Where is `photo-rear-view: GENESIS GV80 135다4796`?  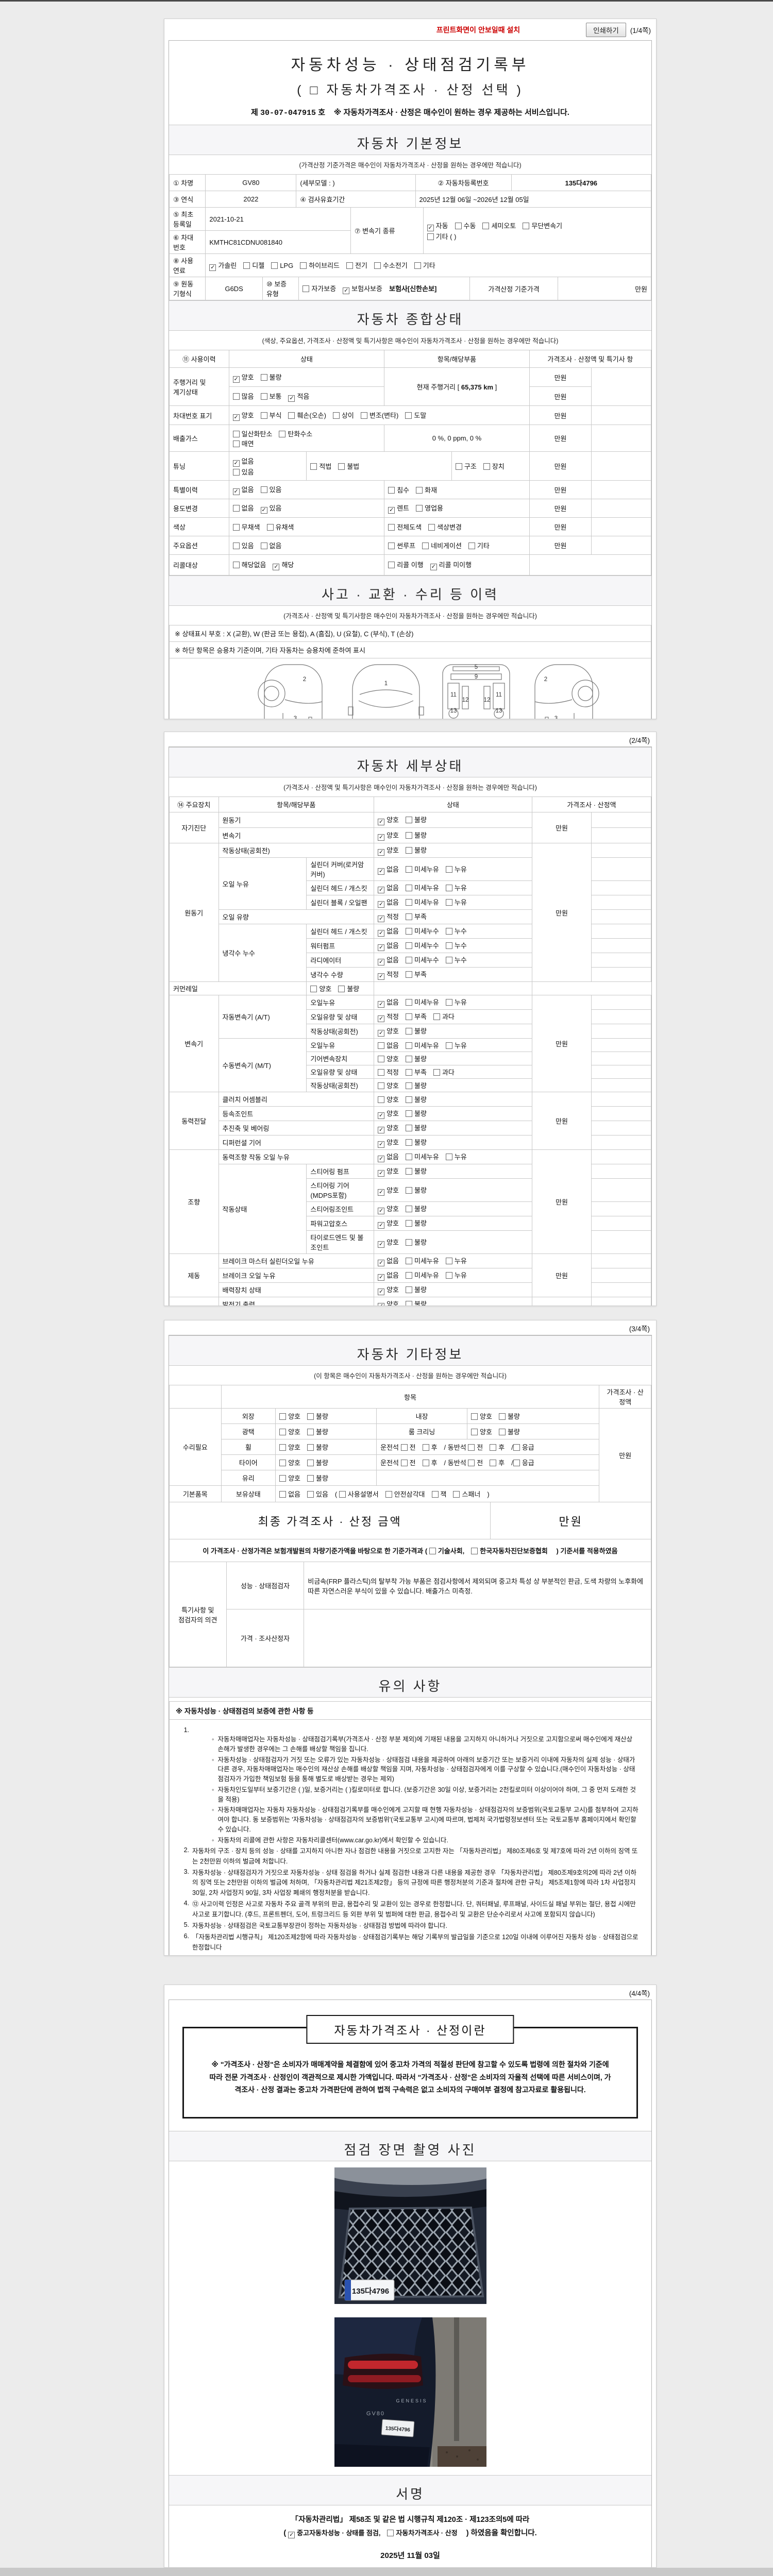 photo-rear-view: GENESIS GV80 135다4796 is located at coordinates (410, 2392).